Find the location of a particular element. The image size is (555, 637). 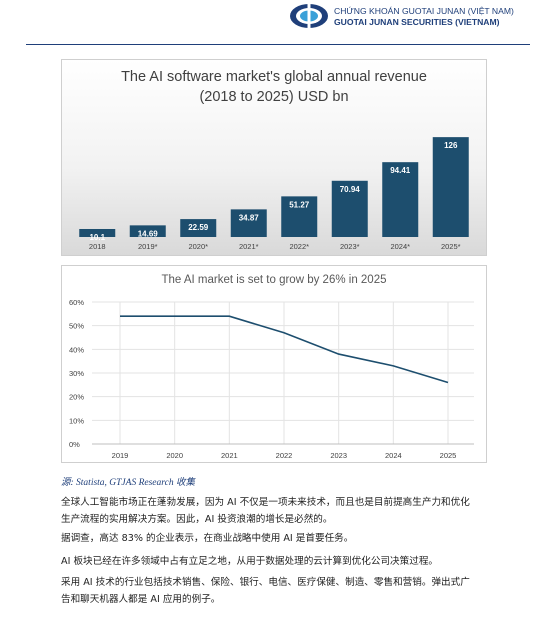

bar-value-label: 22.59 is located at coordinates (198, 227).